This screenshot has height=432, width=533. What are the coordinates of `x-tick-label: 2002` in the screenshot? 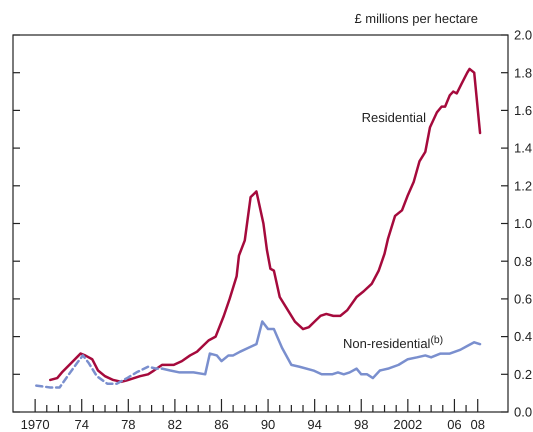 It's located at (407, 424).